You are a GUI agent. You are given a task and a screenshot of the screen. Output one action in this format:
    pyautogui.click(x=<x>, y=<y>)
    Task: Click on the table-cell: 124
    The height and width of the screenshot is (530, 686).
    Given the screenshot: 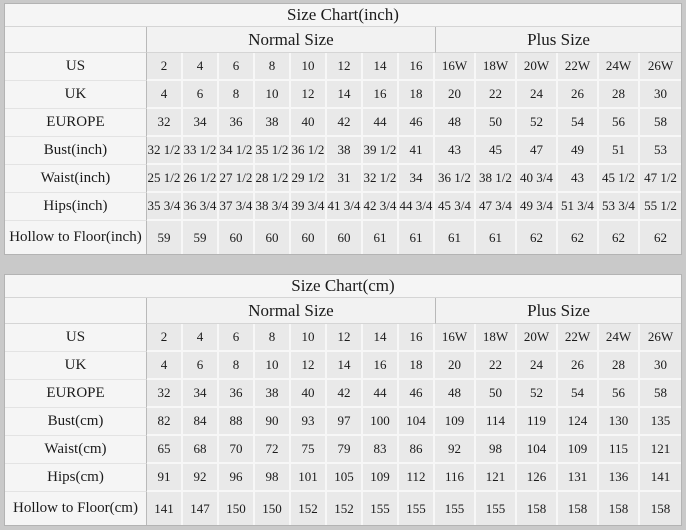 What is the action you would take?
    pyautogui.click(x=578, y=422)
    